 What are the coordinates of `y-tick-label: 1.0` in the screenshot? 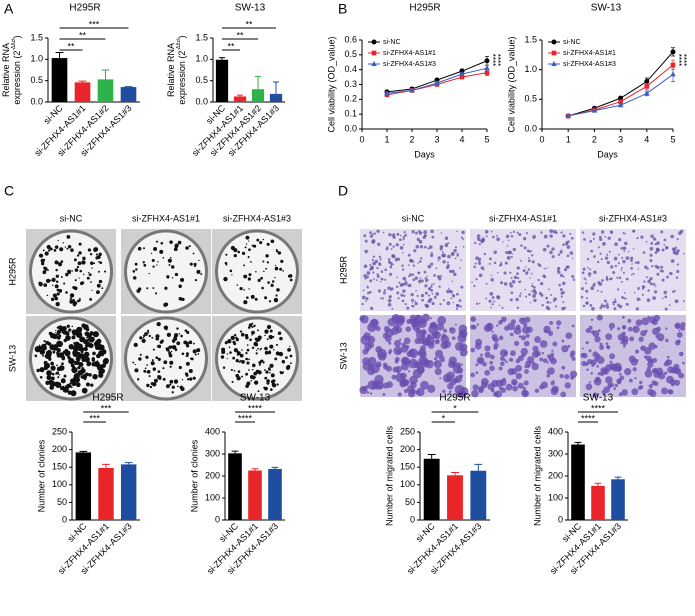 It's located at (530, 69).